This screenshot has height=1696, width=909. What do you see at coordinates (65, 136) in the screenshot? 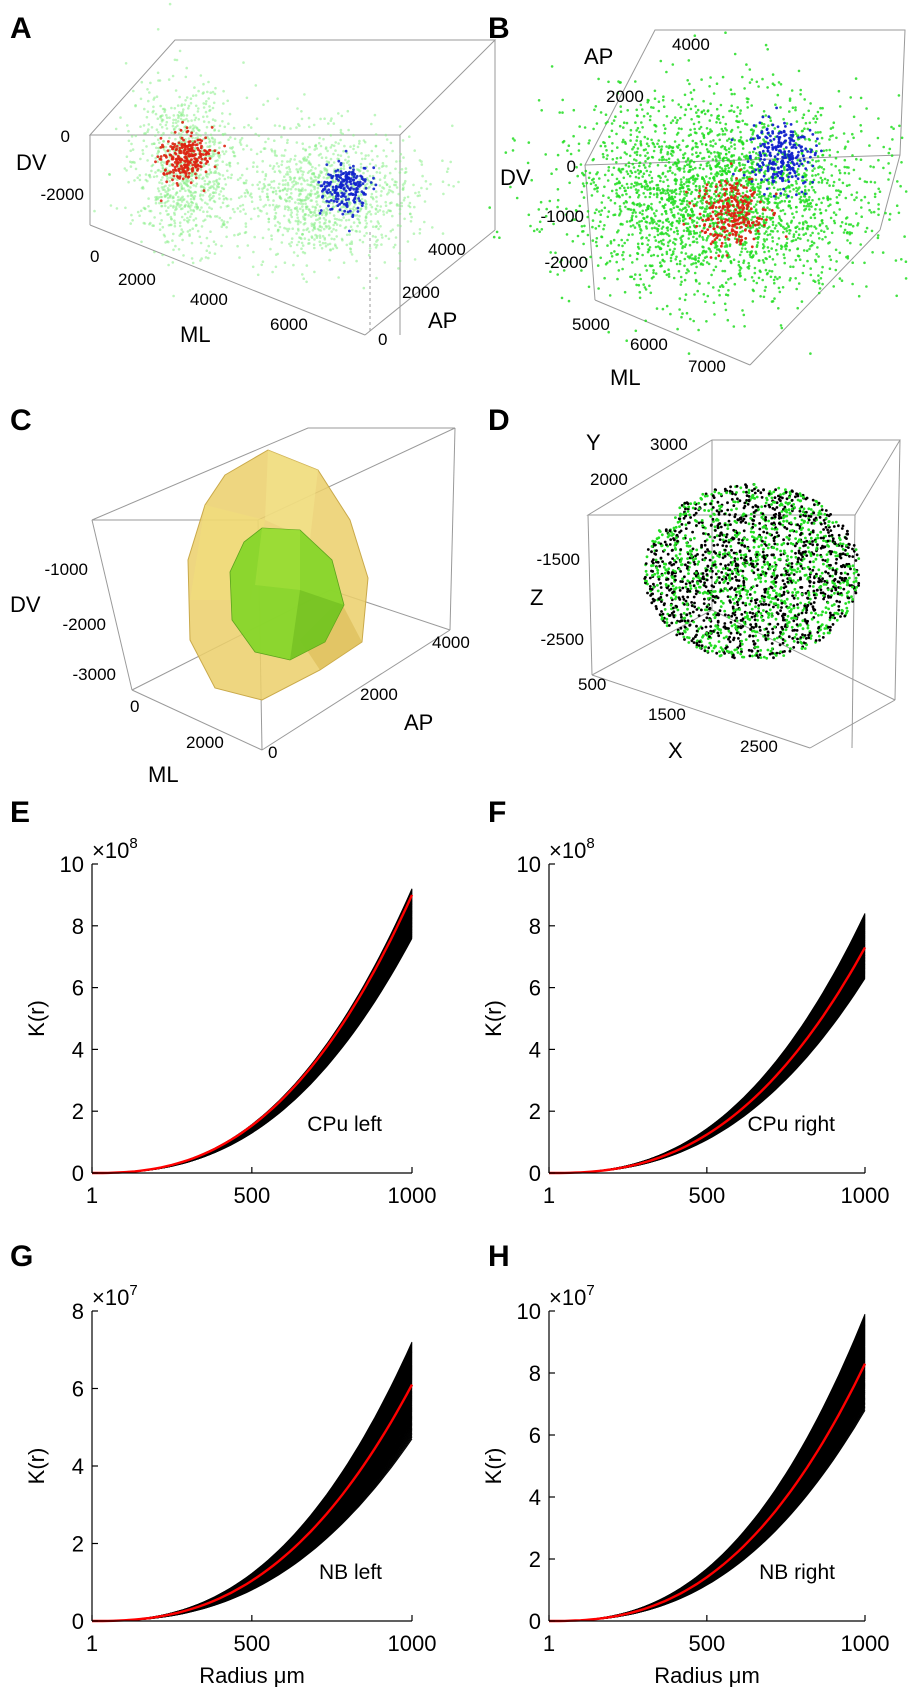
I see `panel-a-dv-tick: 0` at bounding box center [65, 136].